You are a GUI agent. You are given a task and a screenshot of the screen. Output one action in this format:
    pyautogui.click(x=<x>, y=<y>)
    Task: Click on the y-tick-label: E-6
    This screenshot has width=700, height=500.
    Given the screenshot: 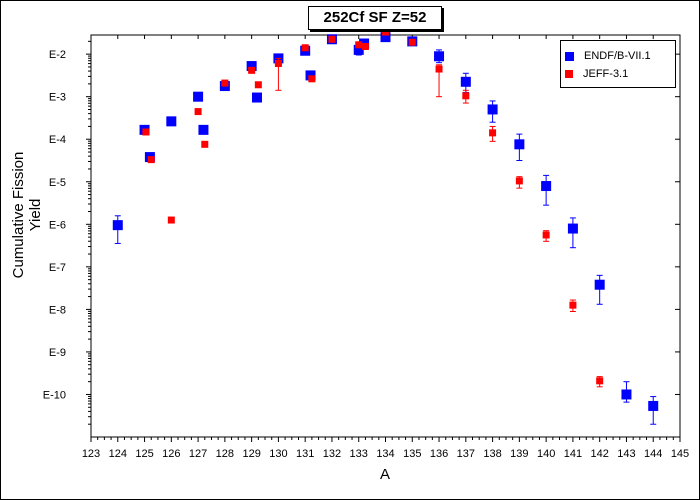 What is the action you would take?
    pyautogui.click(x=57, y=225)
    